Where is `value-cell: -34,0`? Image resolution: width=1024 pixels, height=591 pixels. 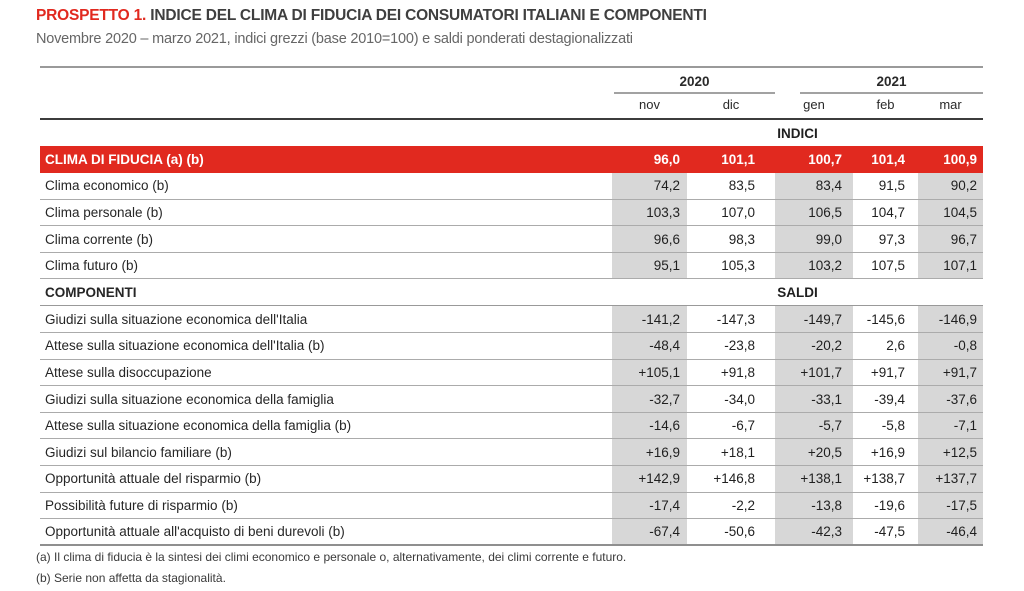
value-cell: -34,0 is located at coordinates (731, 399).